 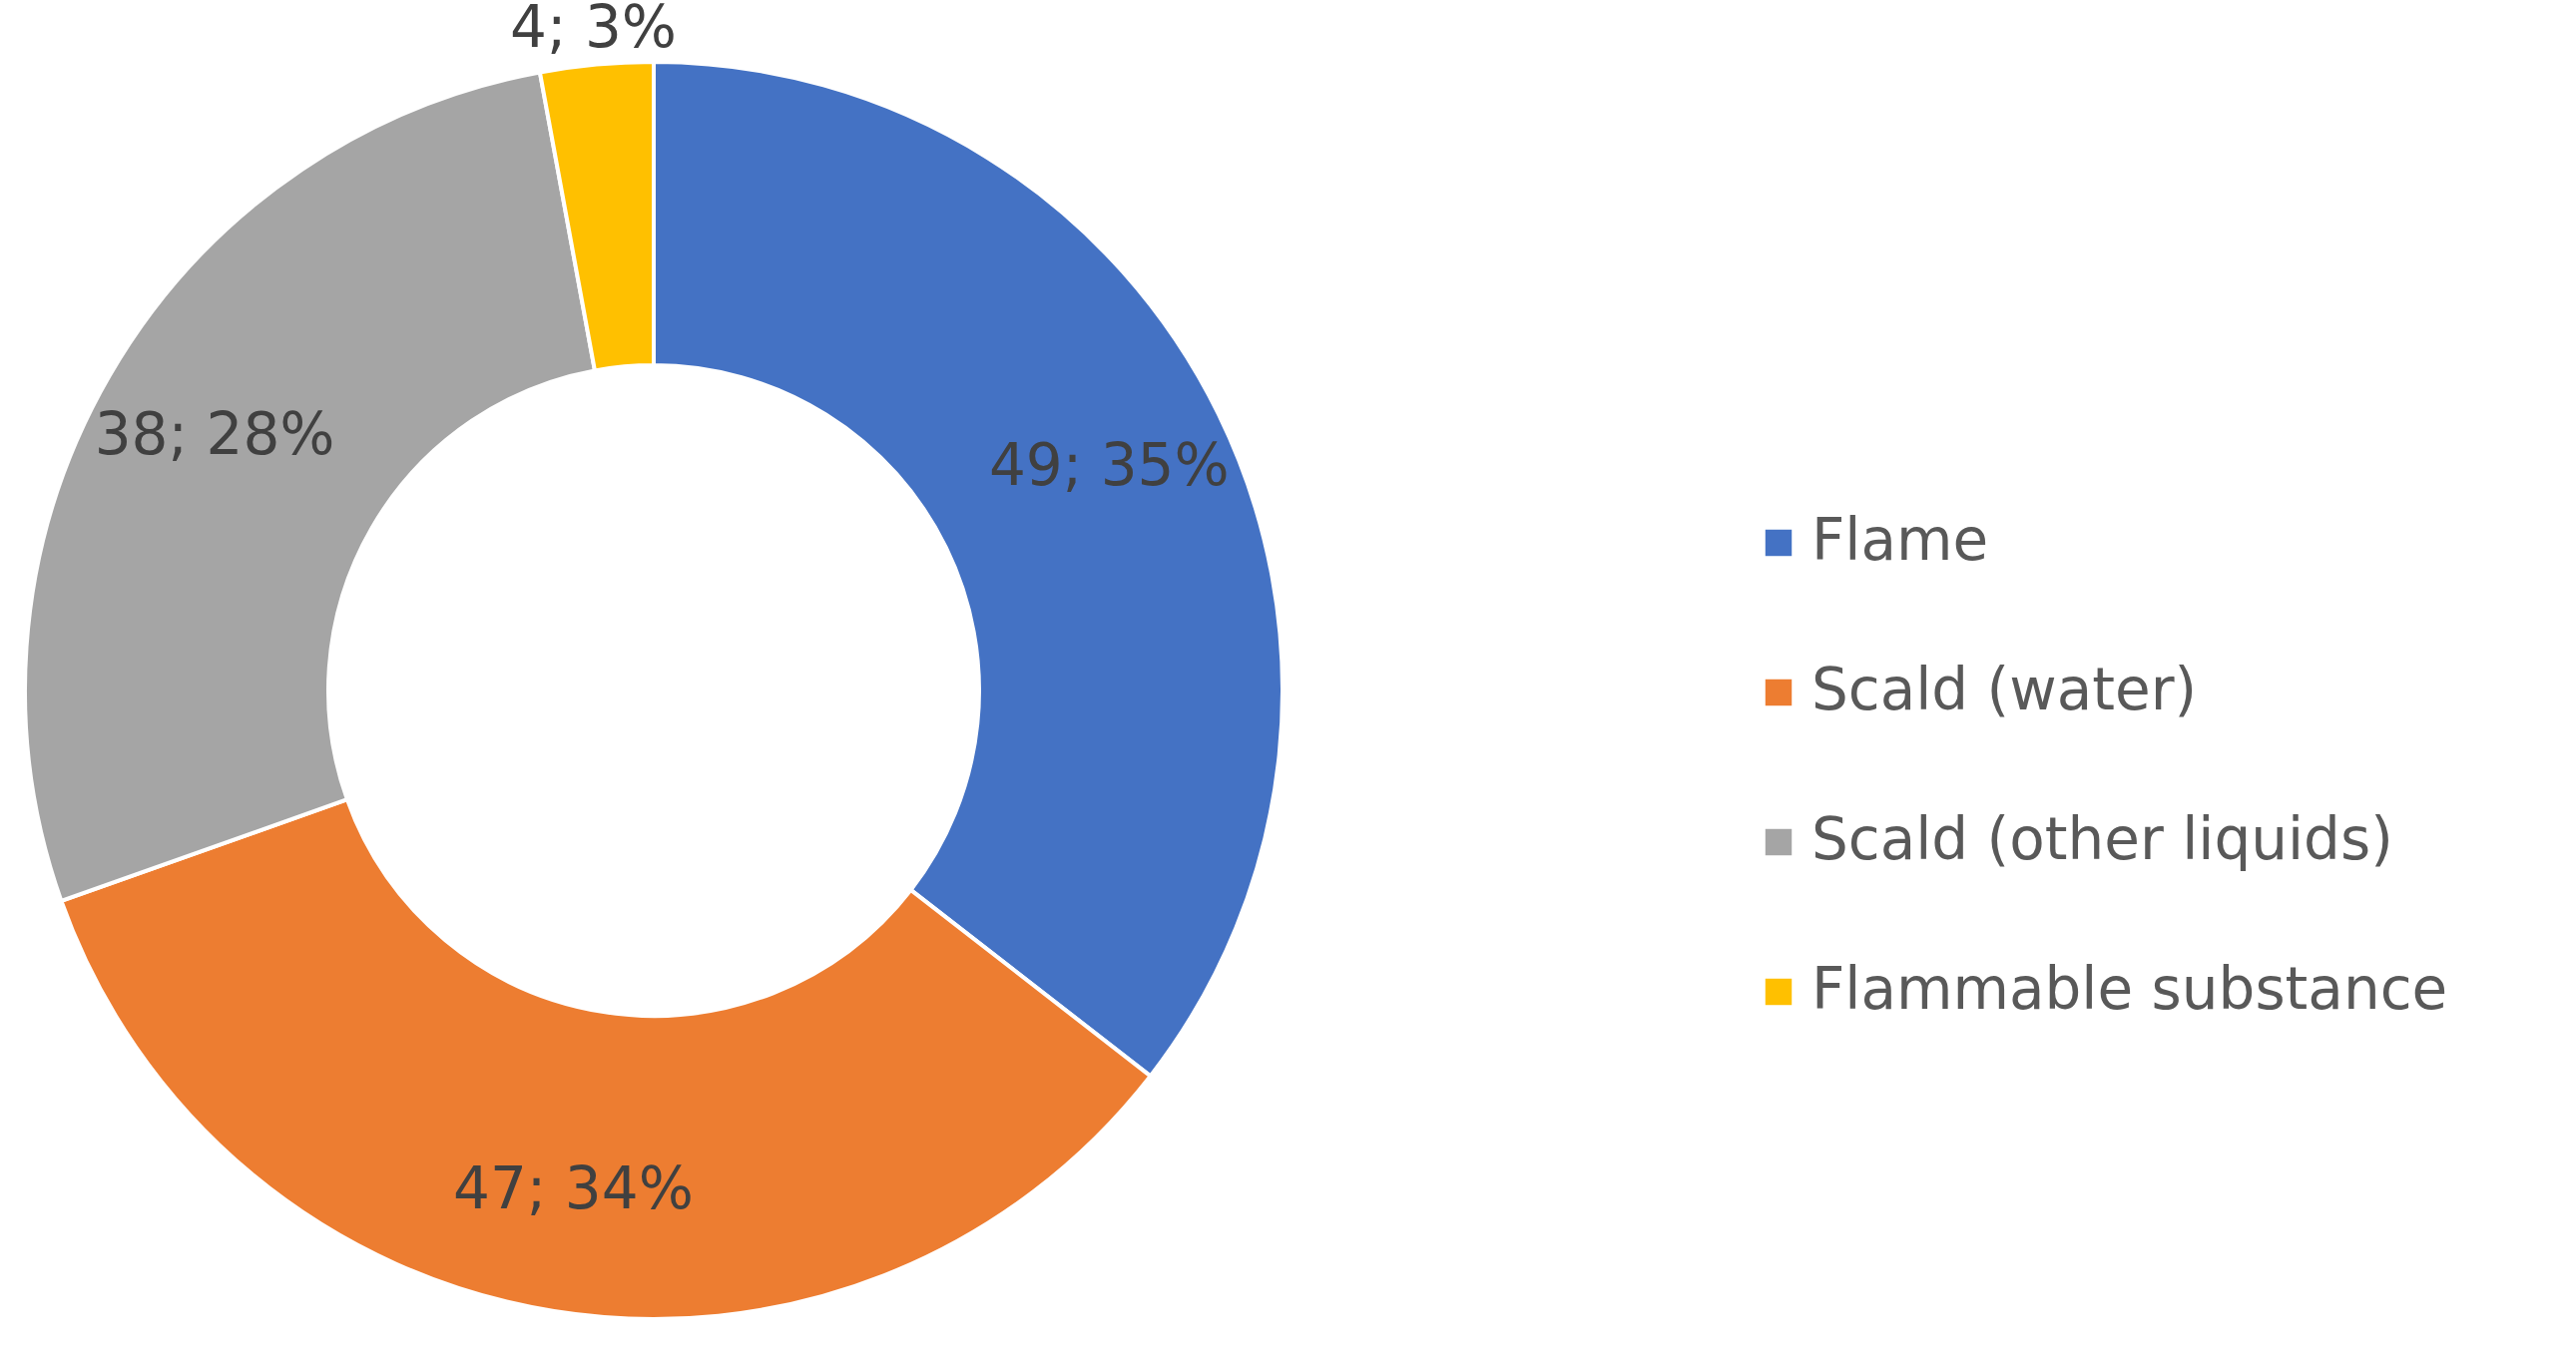 I want to click on data-label: 4; 3%, so click(x=594, y=30).